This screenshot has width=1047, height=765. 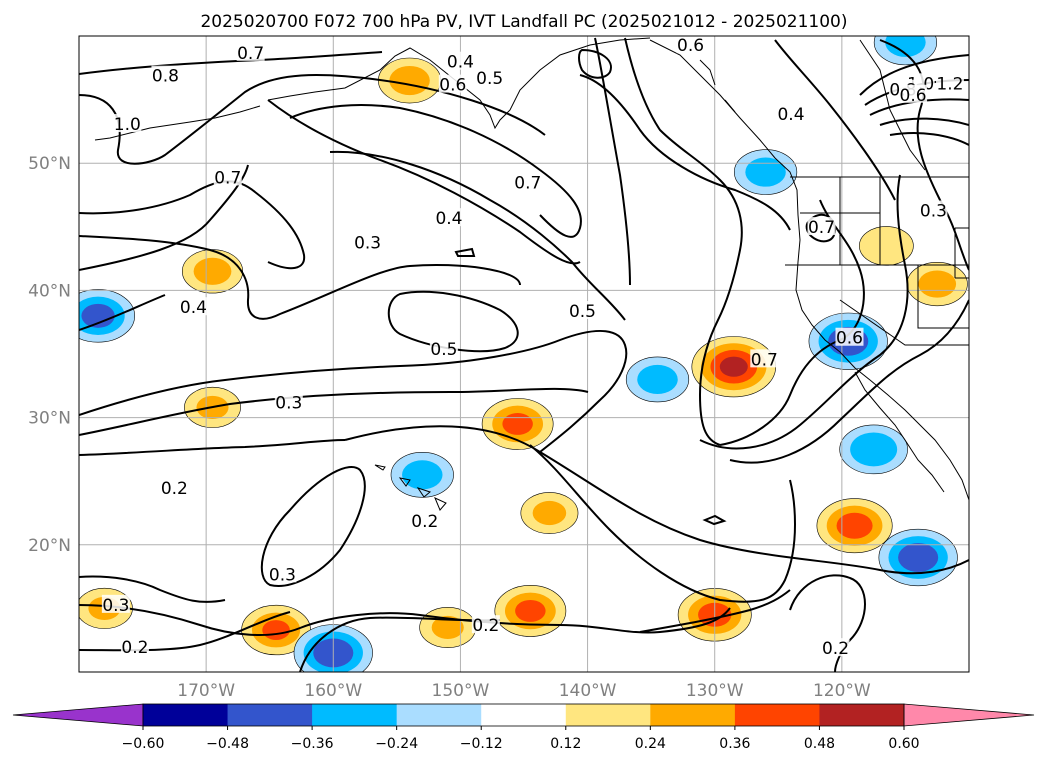 I want to click on x-tick-label: 150°W, so click(x=461, y=691).